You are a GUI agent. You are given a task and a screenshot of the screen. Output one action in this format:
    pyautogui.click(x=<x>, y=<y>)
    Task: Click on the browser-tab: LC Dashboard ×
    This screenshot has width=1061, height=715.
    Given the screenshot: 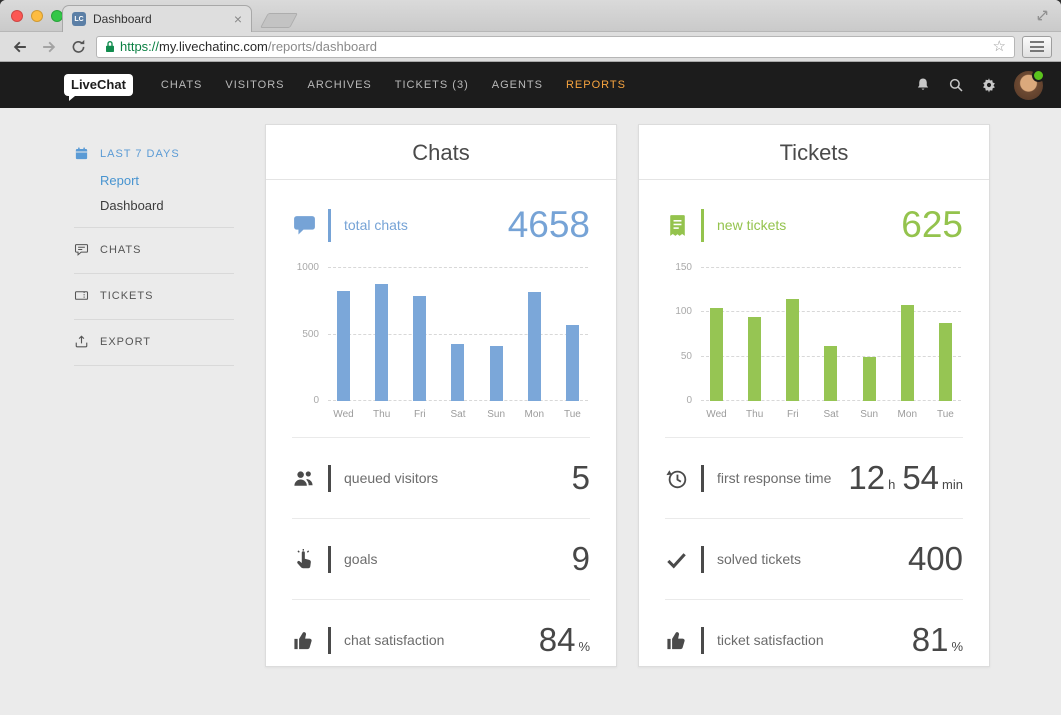 What is the action you would take?
    pyautogui.click(x=157, y=18)
    